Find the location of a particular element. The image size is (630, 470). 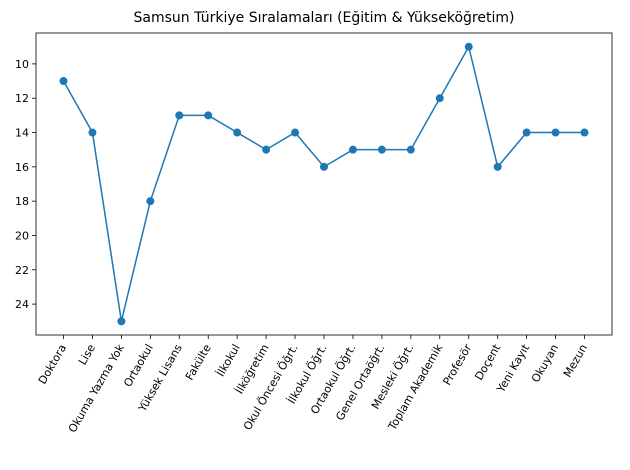

y-tick-label: 22 is located at coordinates (22, 270).